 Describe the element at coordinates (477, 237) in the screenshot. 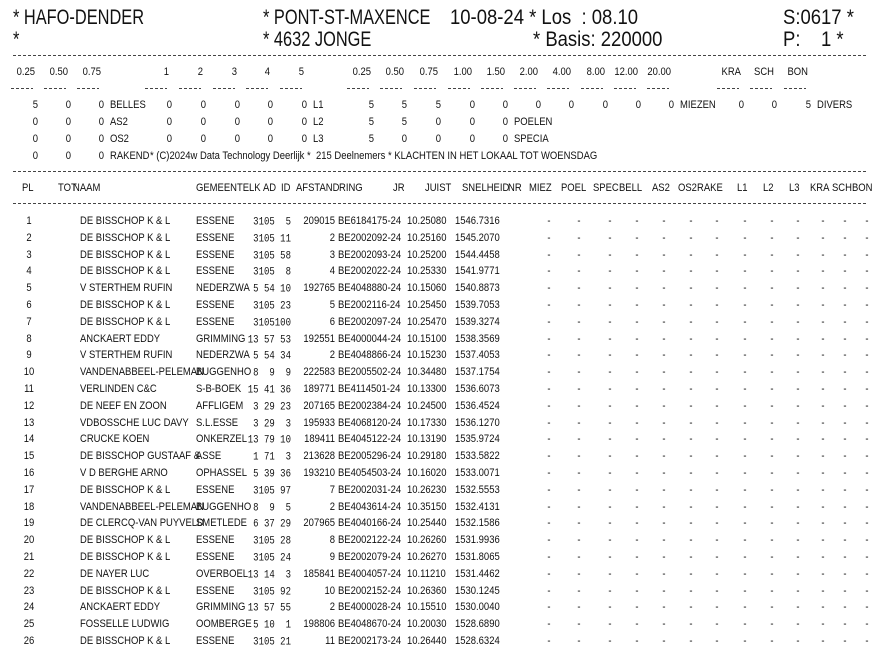

I see `speed: 1545.2070` at that location.